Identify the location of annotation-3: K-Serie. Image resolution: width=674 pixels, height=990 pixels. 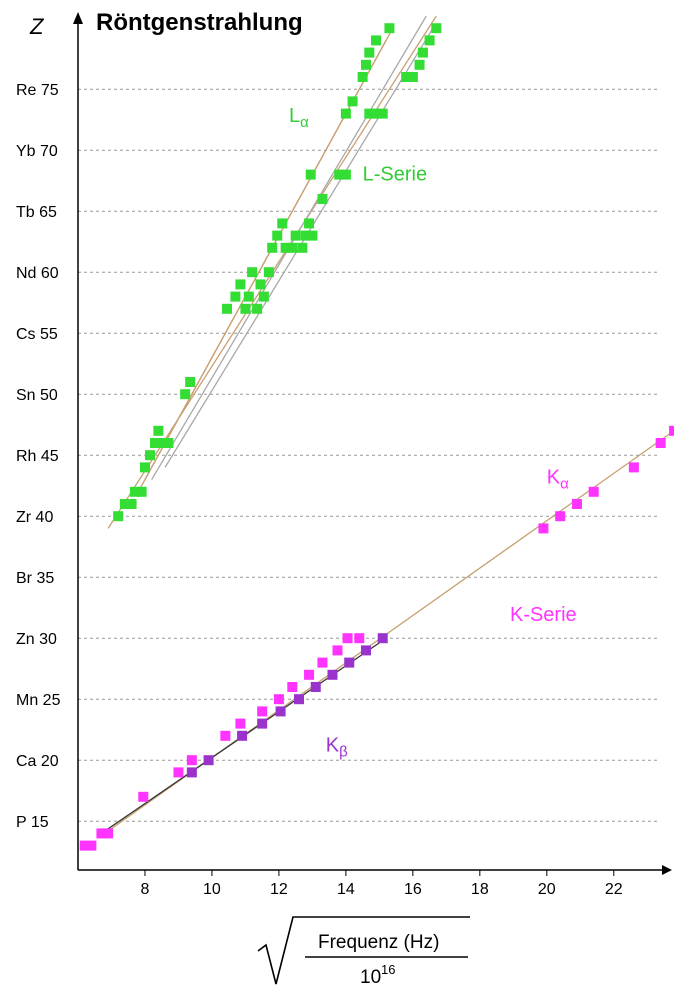
(543, 615).